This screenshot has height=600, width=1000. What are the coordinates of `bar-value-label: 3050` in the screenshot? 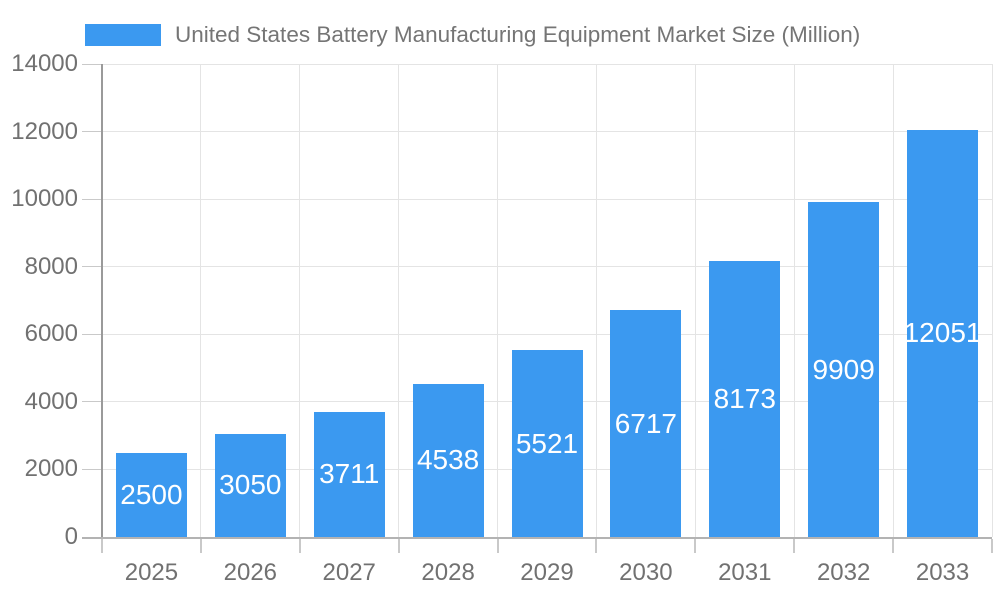 It's located at (250, 485).